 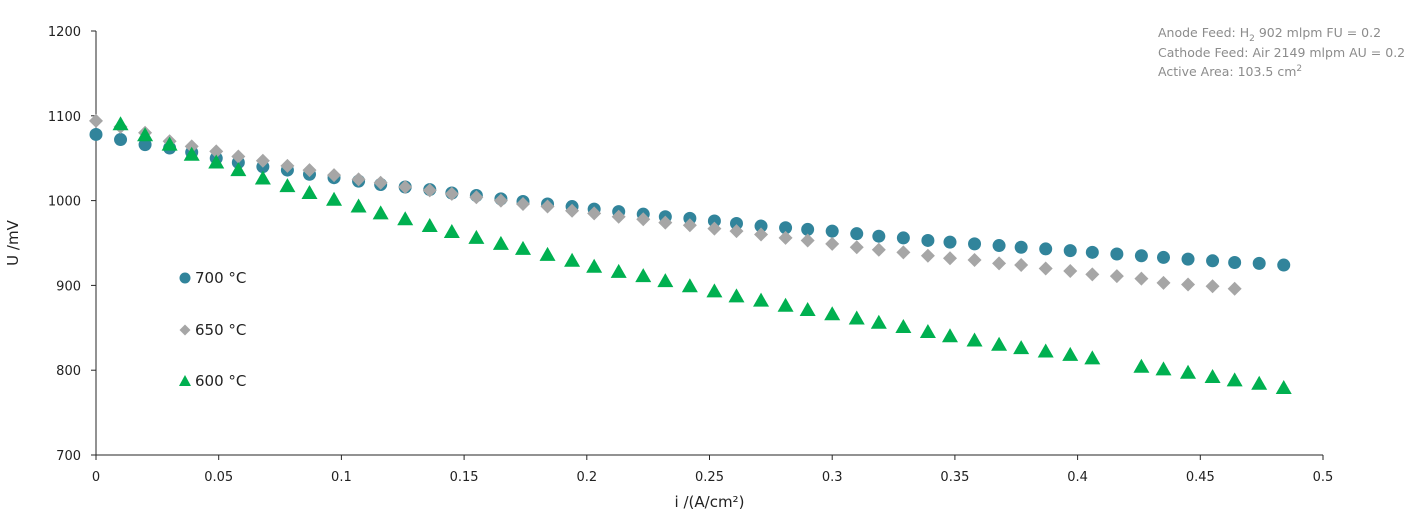 What do you see at coordinates (586, 477) in the screenshot?
I see `x-tick-label: 0.2` at bounding box center [586, 477].